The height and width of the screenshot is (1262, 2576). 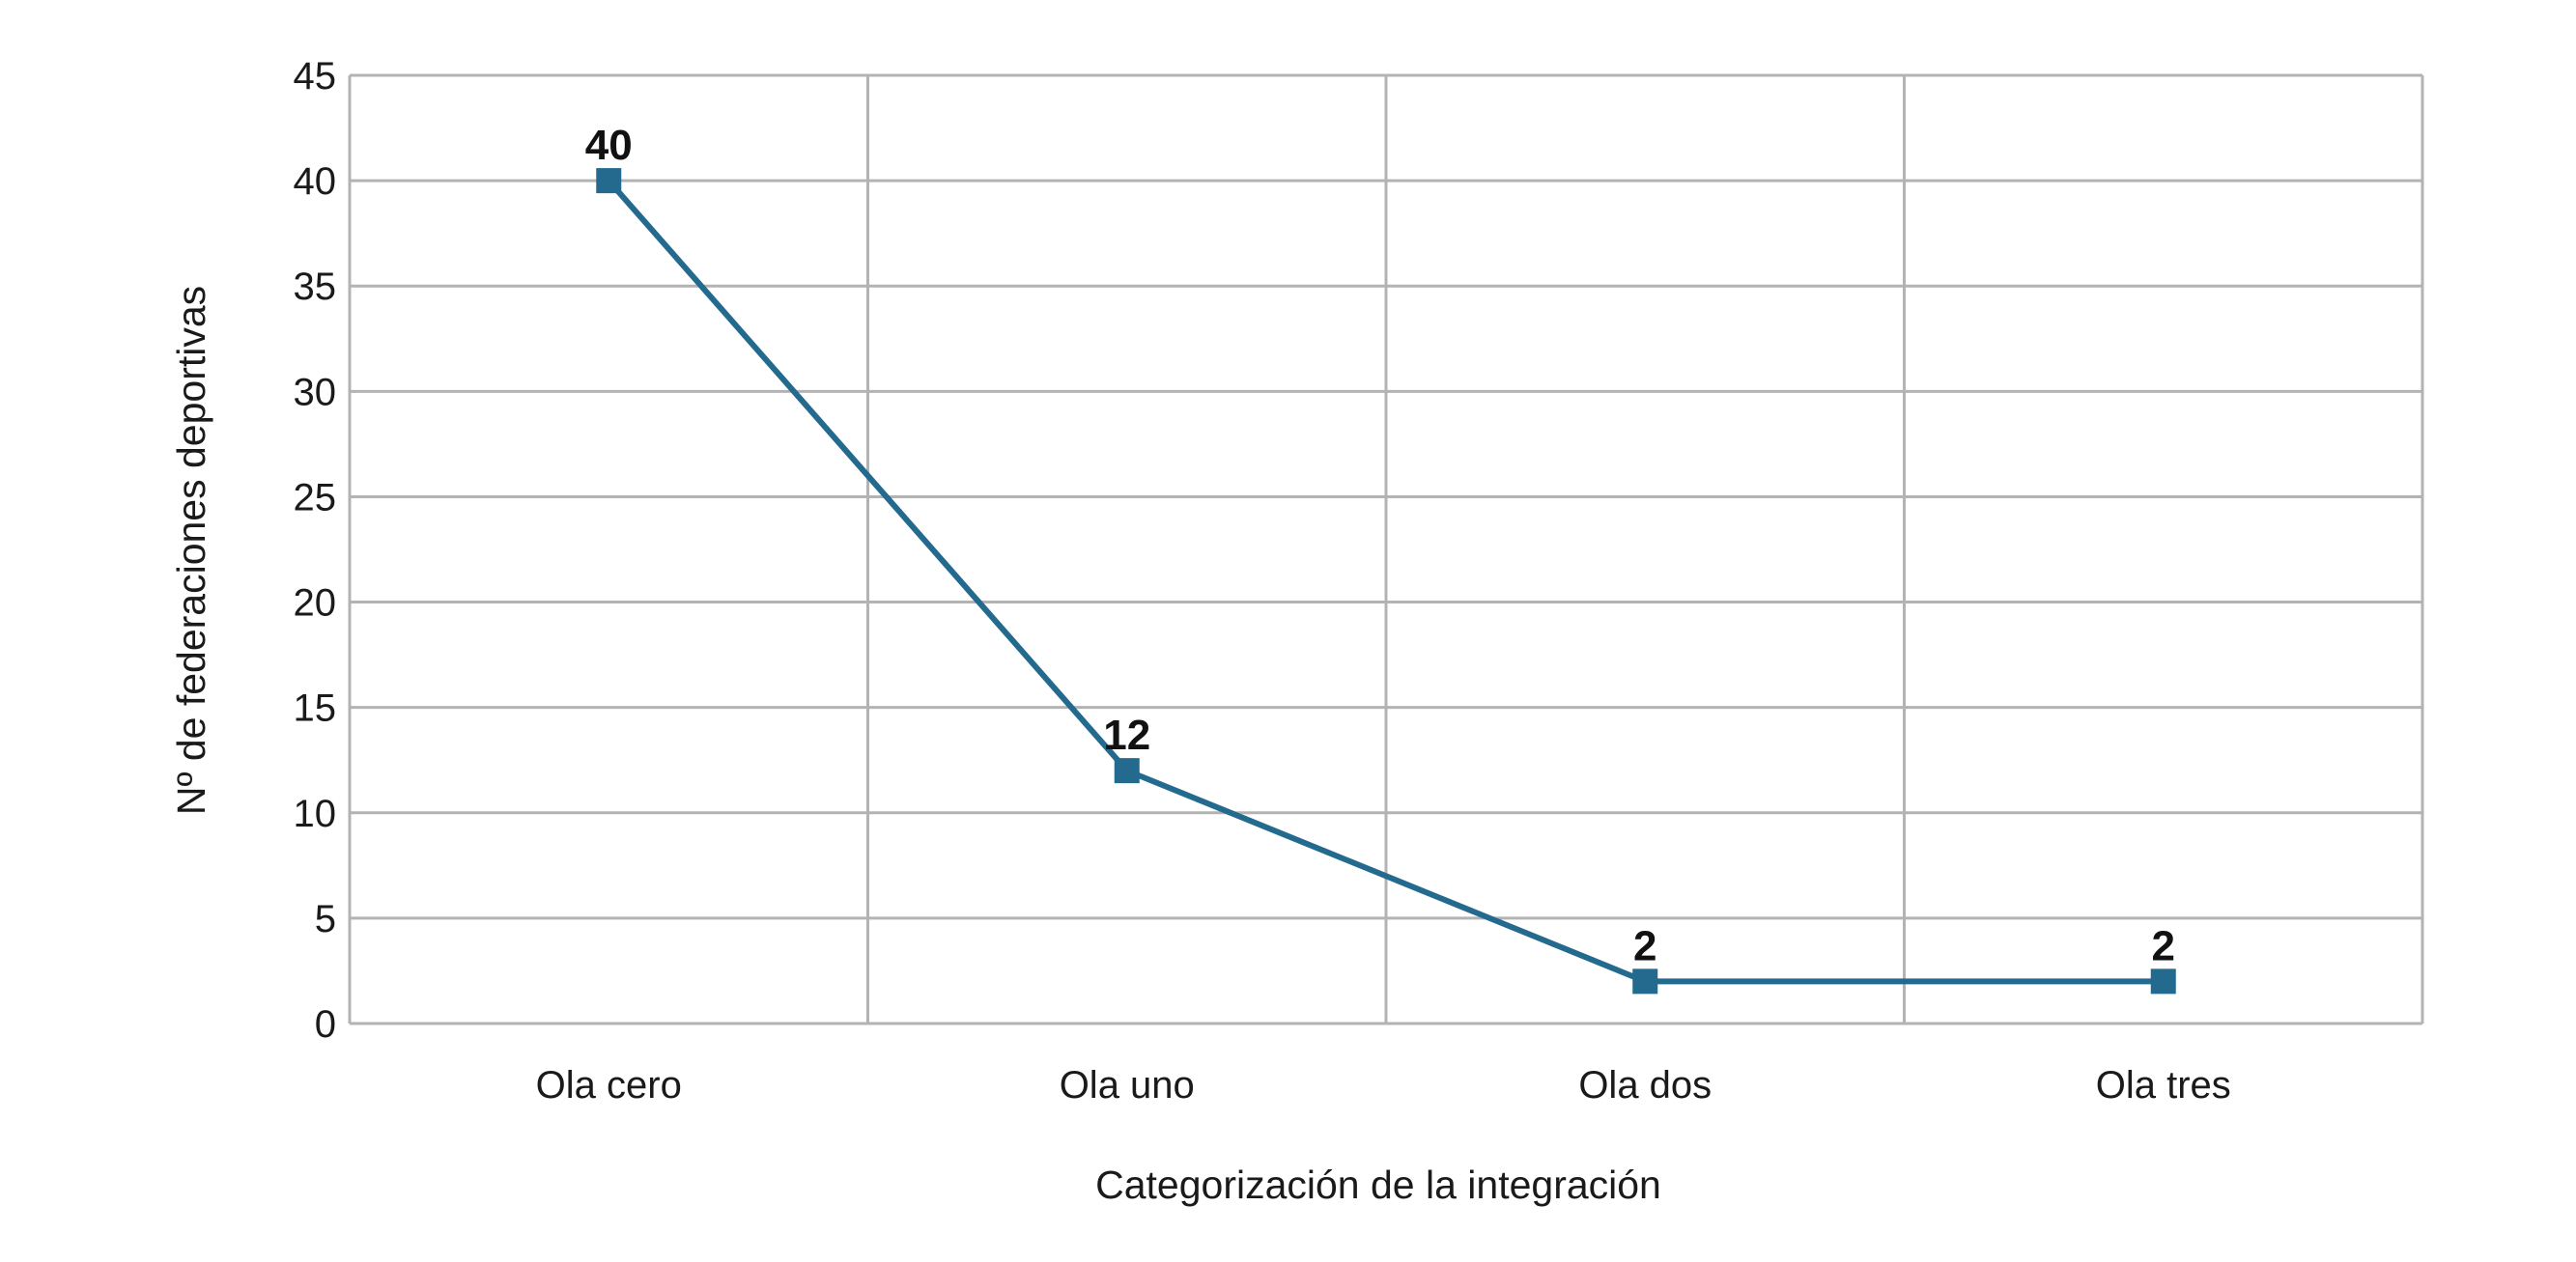 I want to click on y-tick-label: 5, so click(x=325, y=919).